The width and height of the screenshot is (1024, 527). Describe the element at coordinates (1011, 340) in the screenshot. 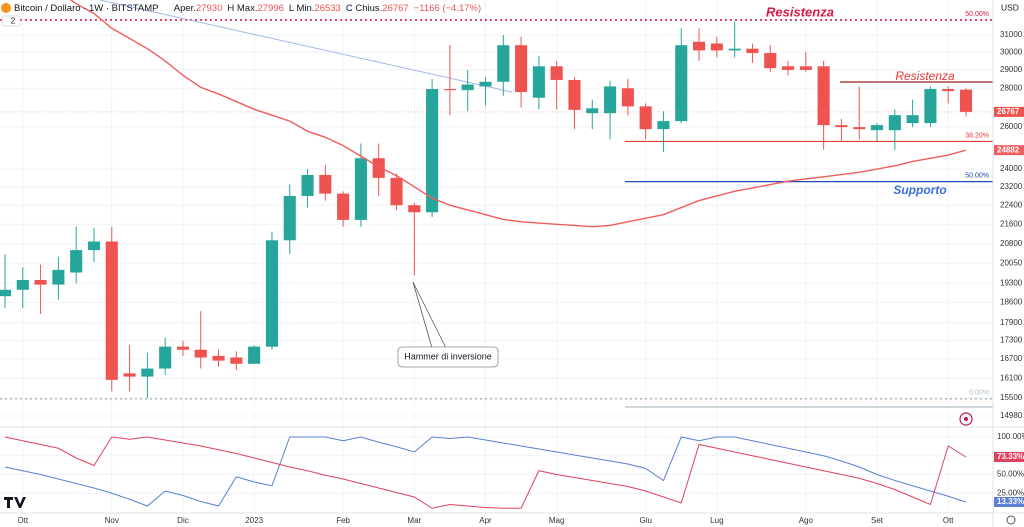

I see `y-tick-label: 17300` at that location.